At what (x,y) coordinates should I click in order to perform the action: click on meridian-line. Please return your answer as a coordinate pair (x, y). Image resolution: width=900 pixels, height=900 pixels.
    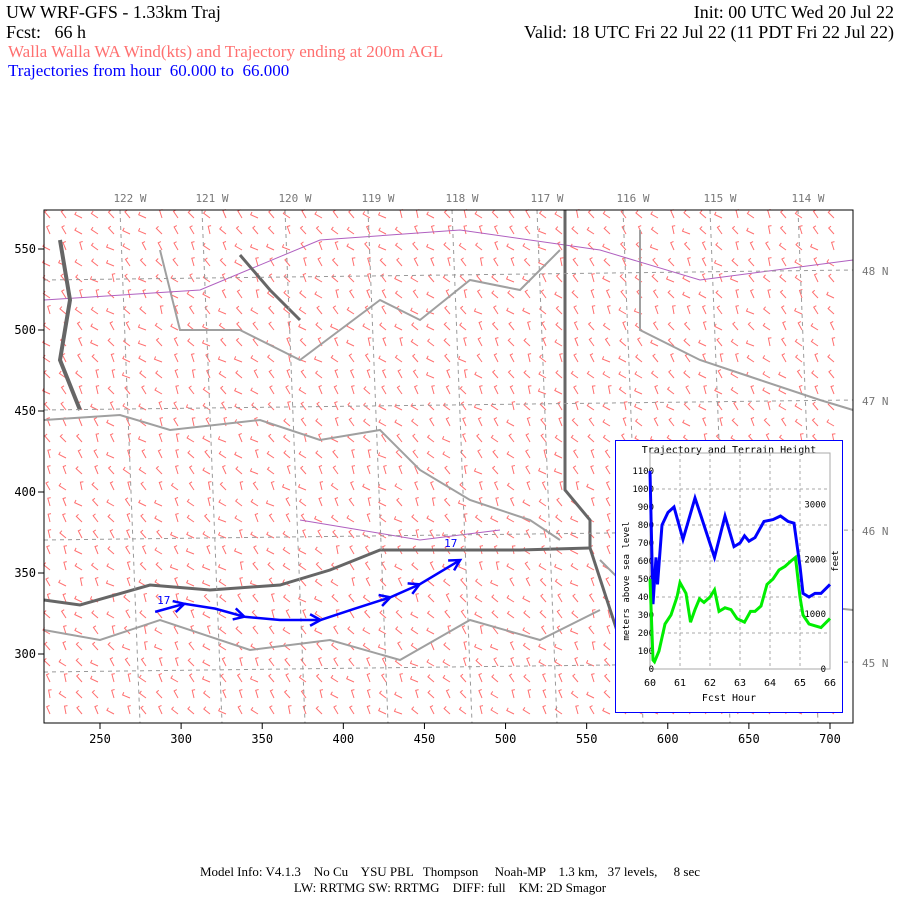
    Looking at the image, I should click on (462, 466).